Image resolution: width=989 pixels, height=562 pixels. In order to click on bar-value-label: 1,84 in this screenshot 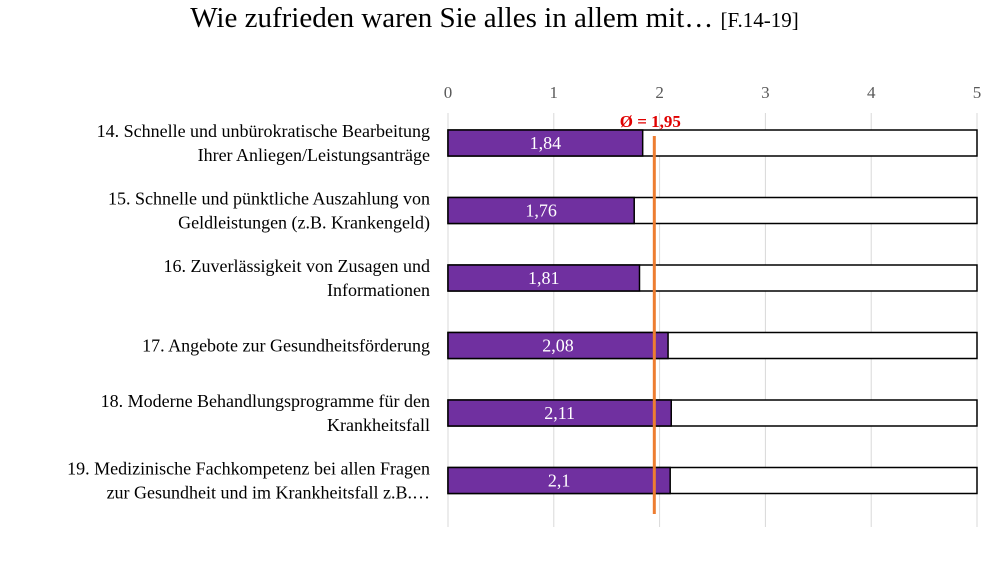, I will do `click(546, 143)`.